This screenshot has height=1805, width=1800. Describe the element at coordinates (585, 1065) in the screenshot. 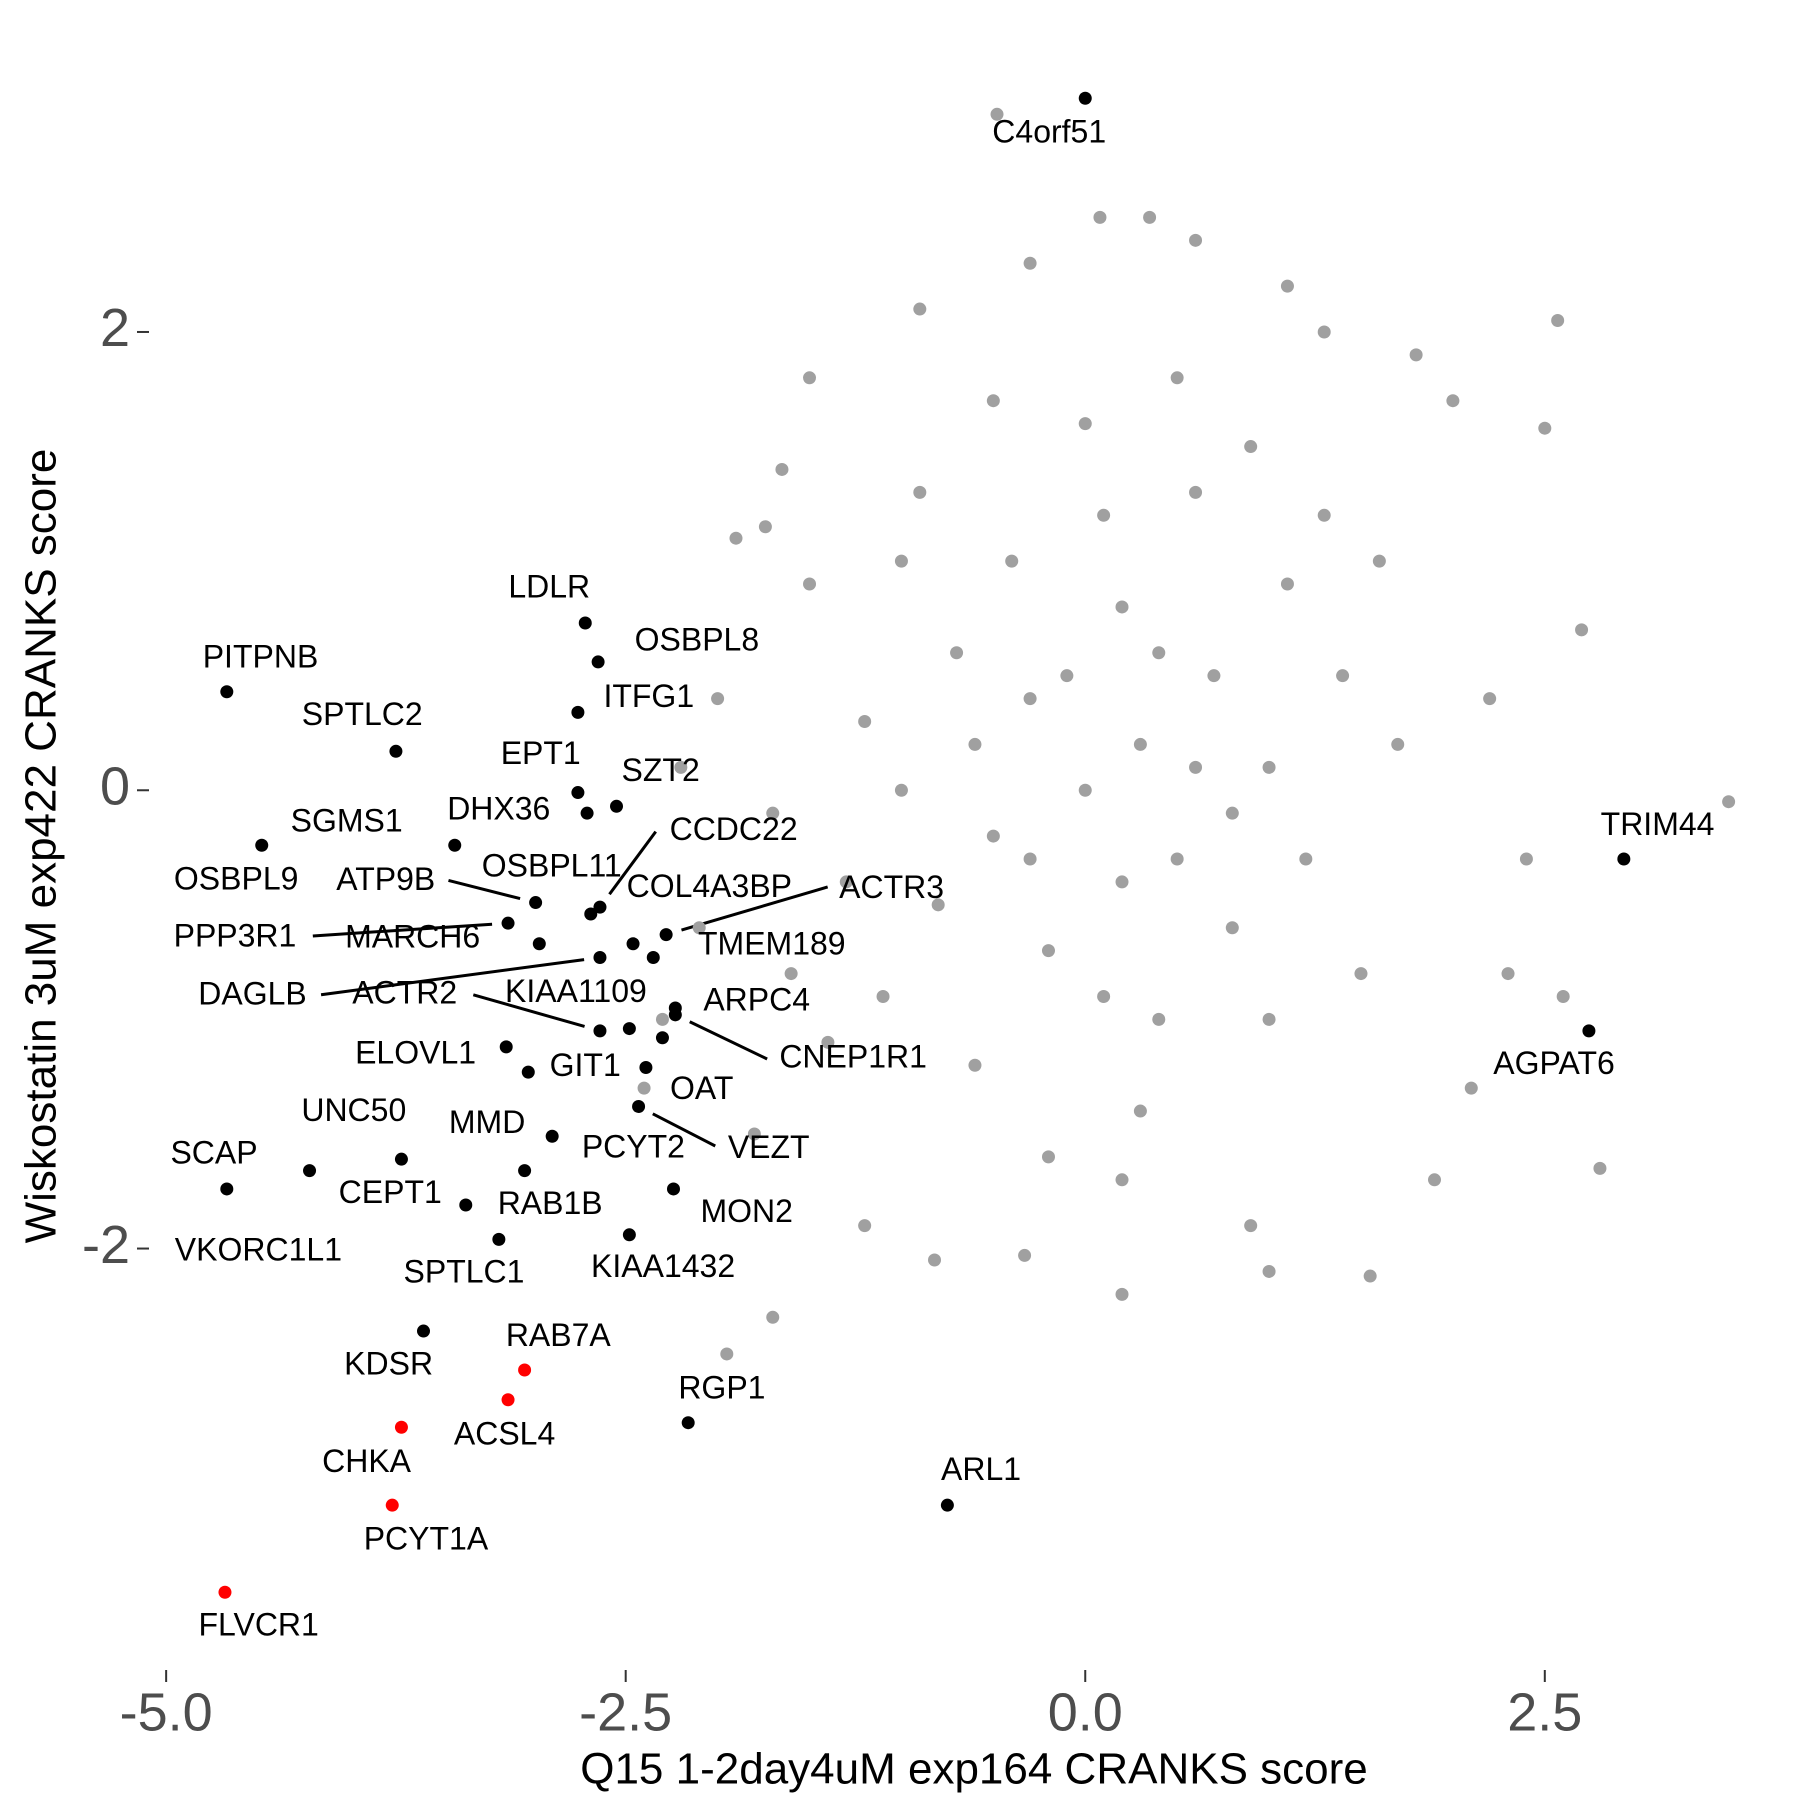

I see `point-label: GIT1` at that location.